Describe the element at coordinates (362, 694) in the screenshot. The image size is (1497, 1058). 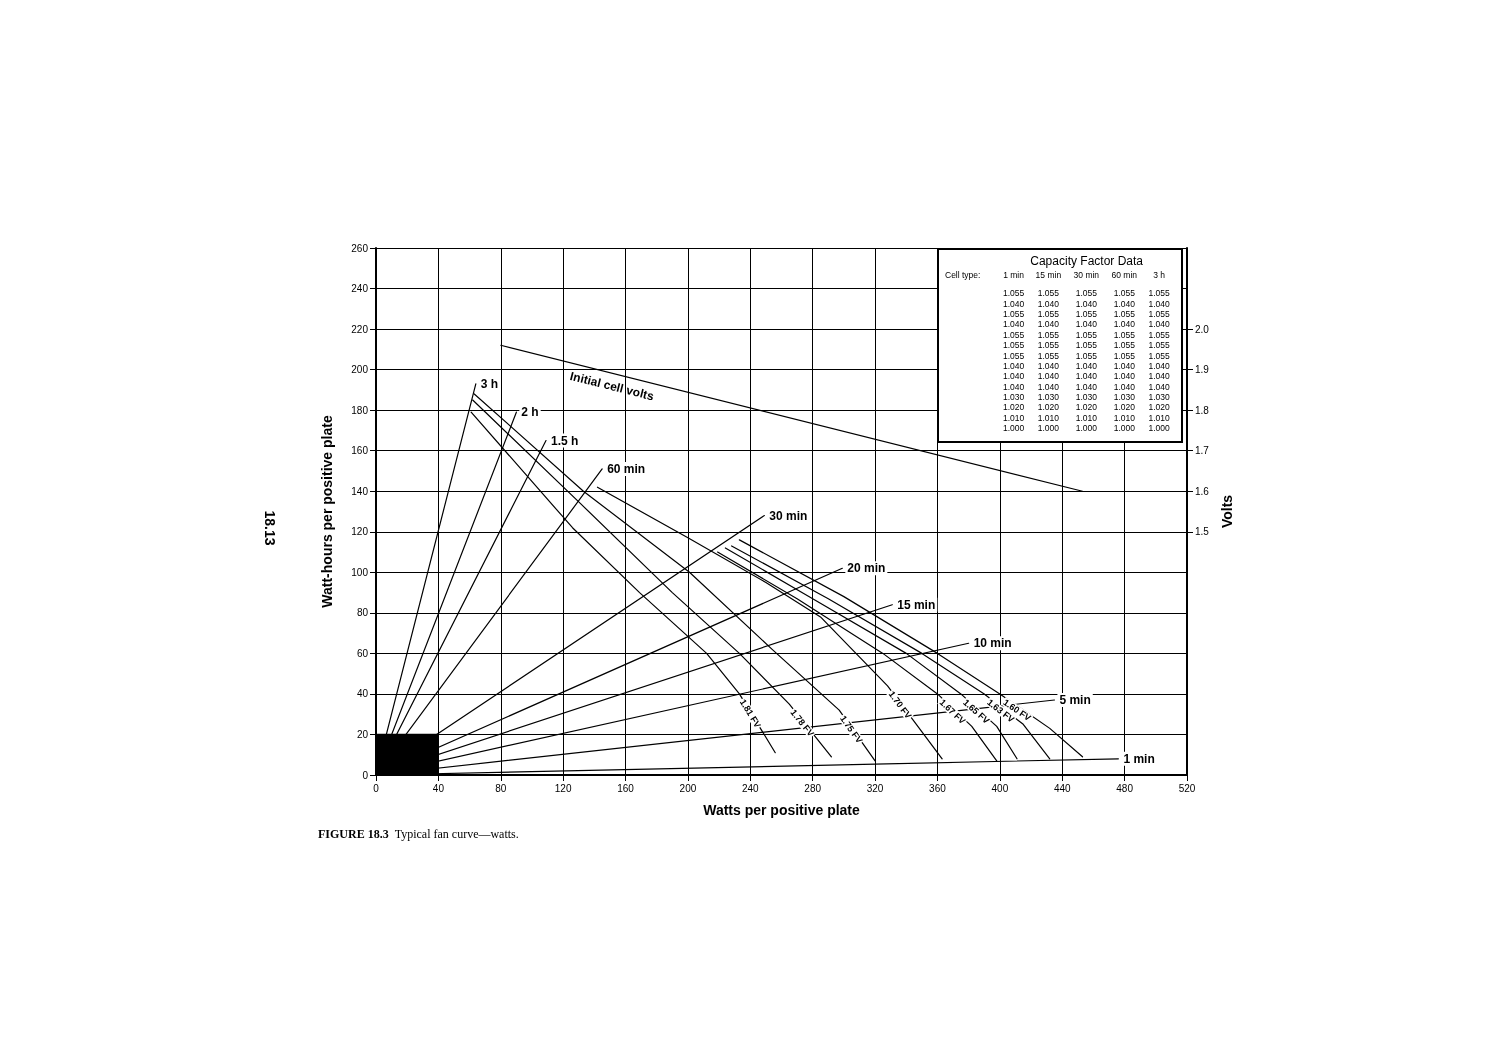
I see `y-tick-label: 40` at that location.